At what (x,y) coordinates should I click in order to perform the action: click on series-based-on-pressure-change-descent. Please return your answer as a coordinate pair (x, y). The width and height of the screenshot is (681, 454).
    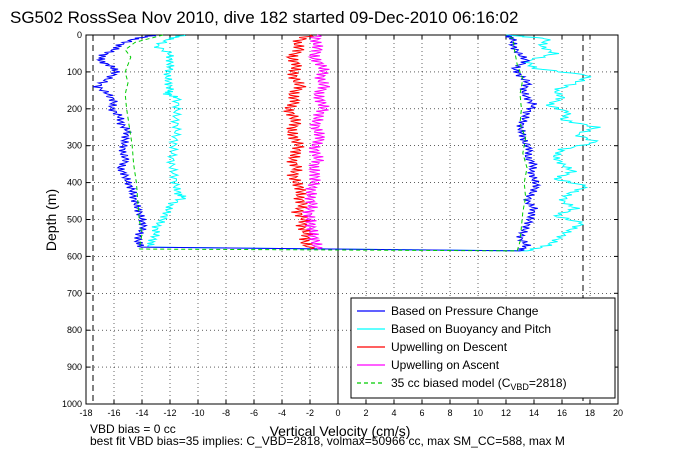
    Looking at the image, I should click on (124, 141).